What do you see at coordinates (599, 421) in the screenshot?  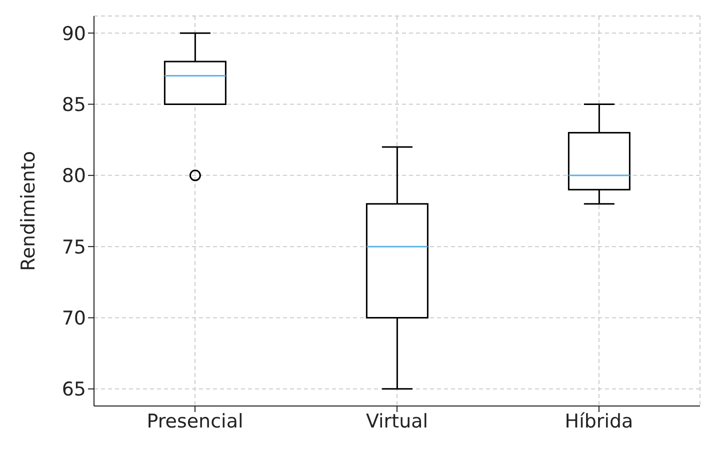 I see `x-tick-label: Híbrida` at bounding box center [599, 421].